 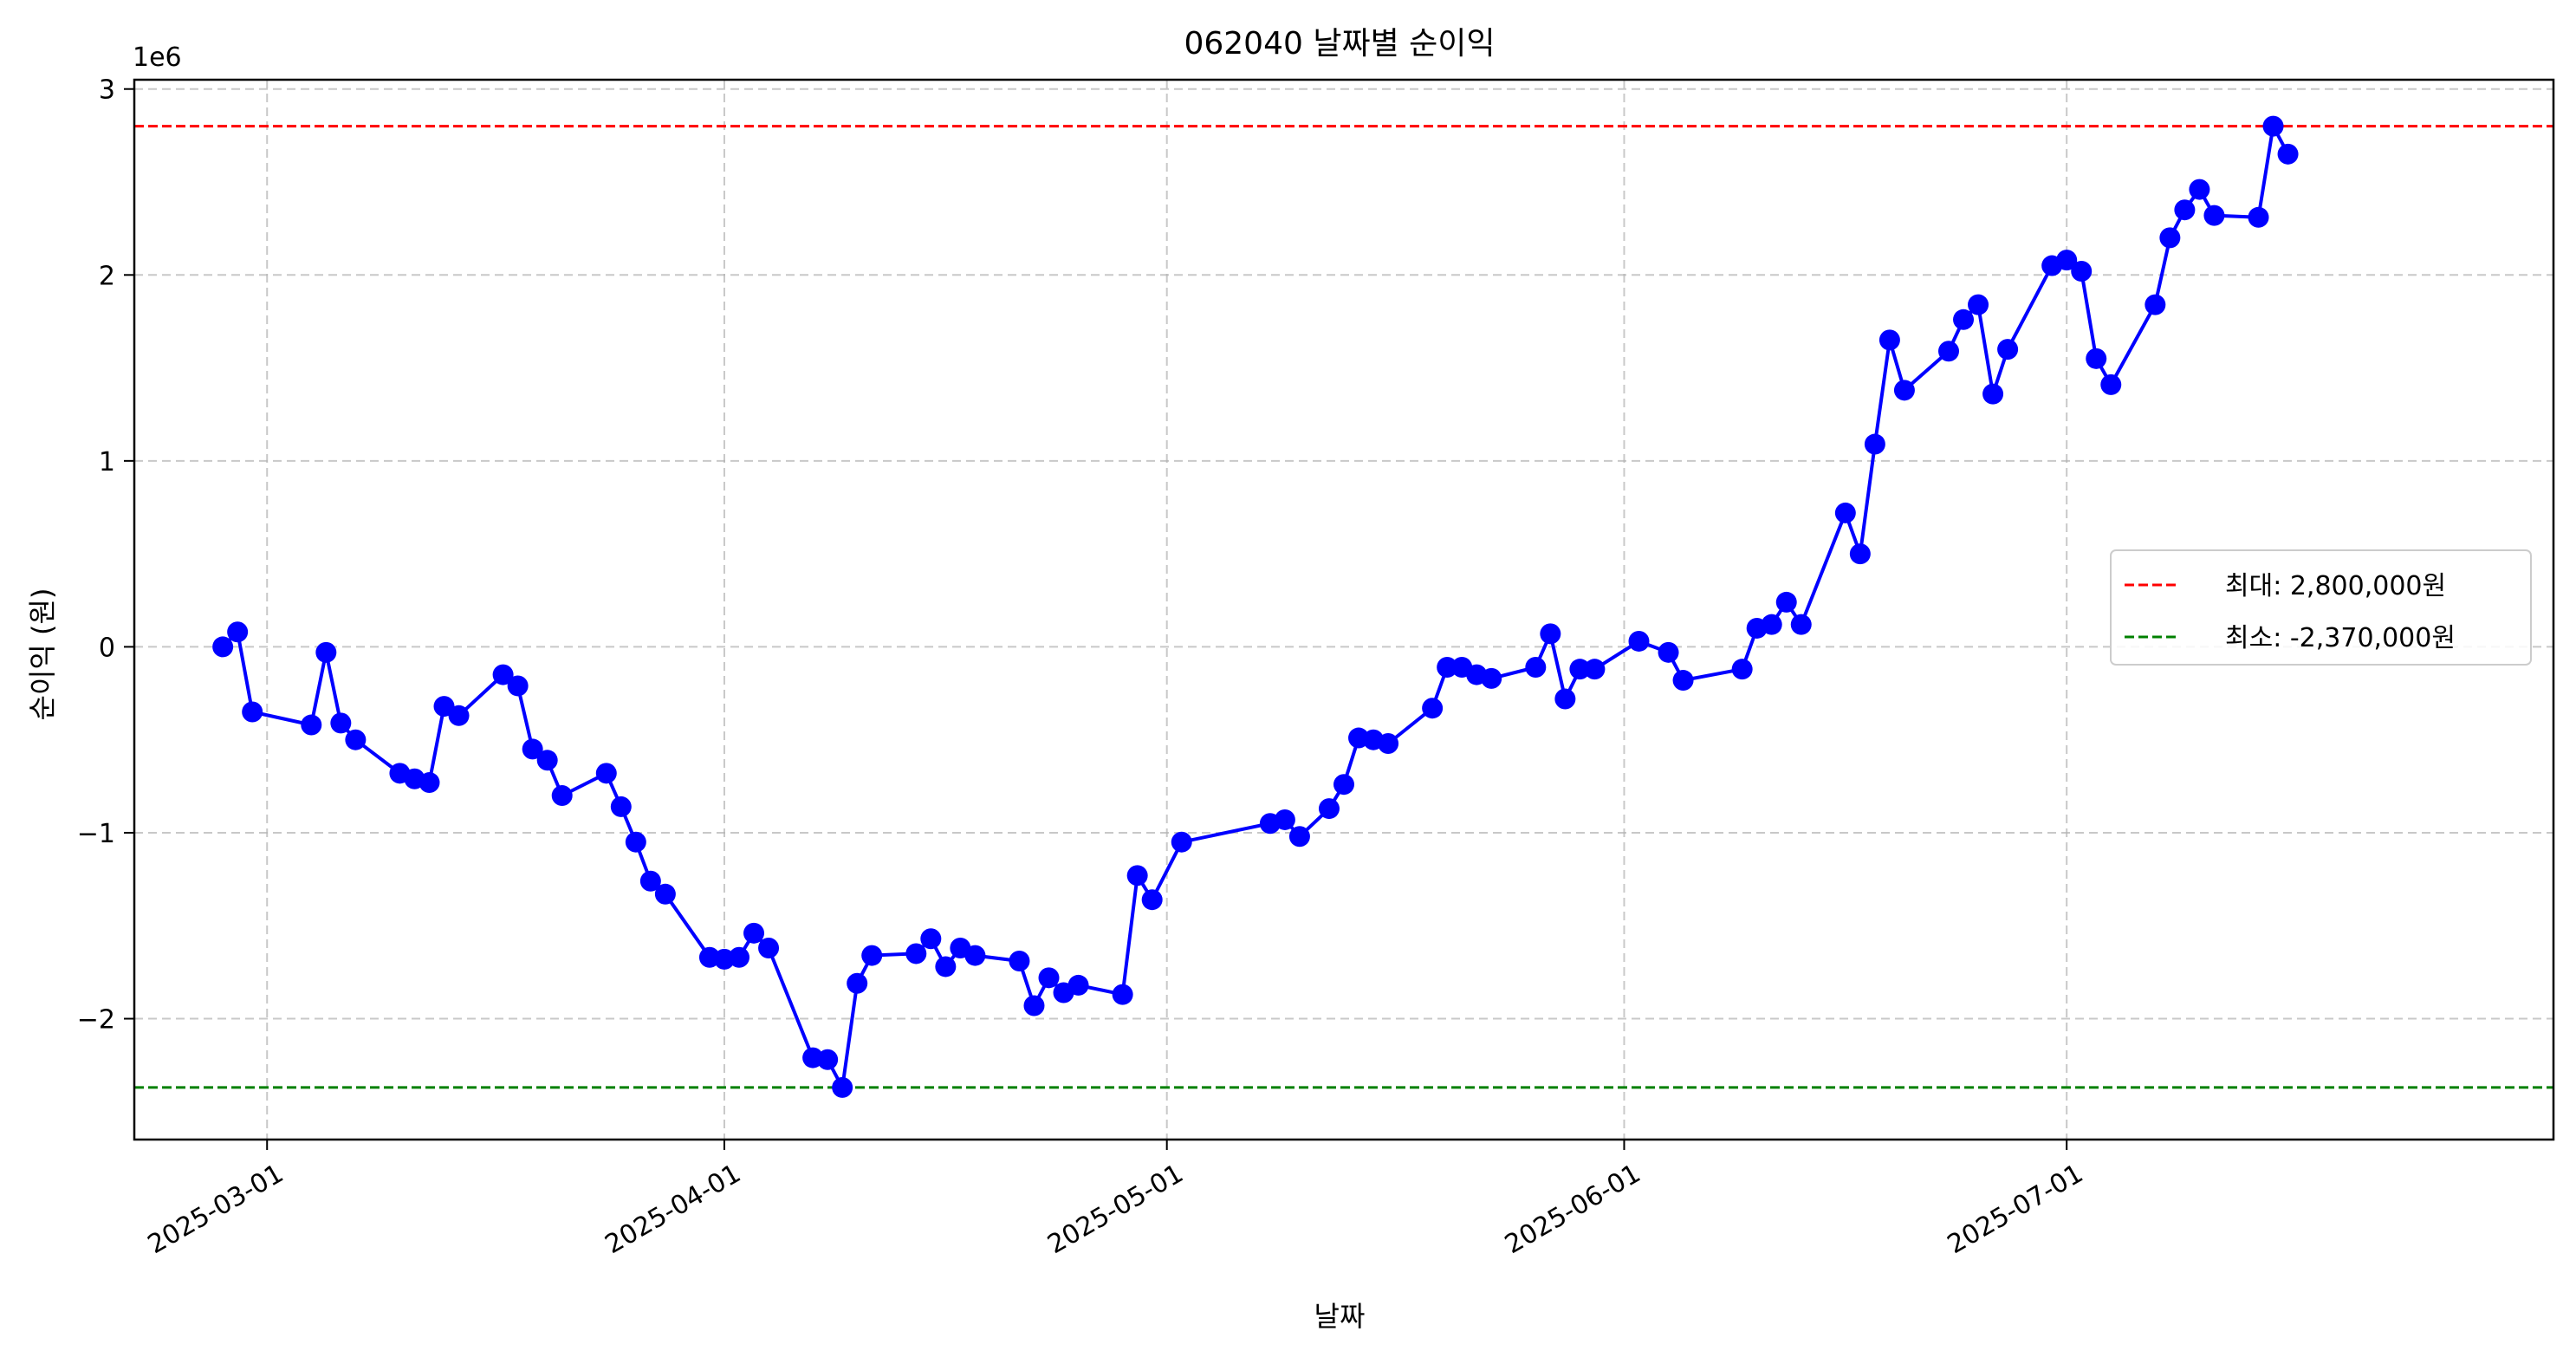 I want to click on y-tick-label: −1, so click(x=96, y=834).